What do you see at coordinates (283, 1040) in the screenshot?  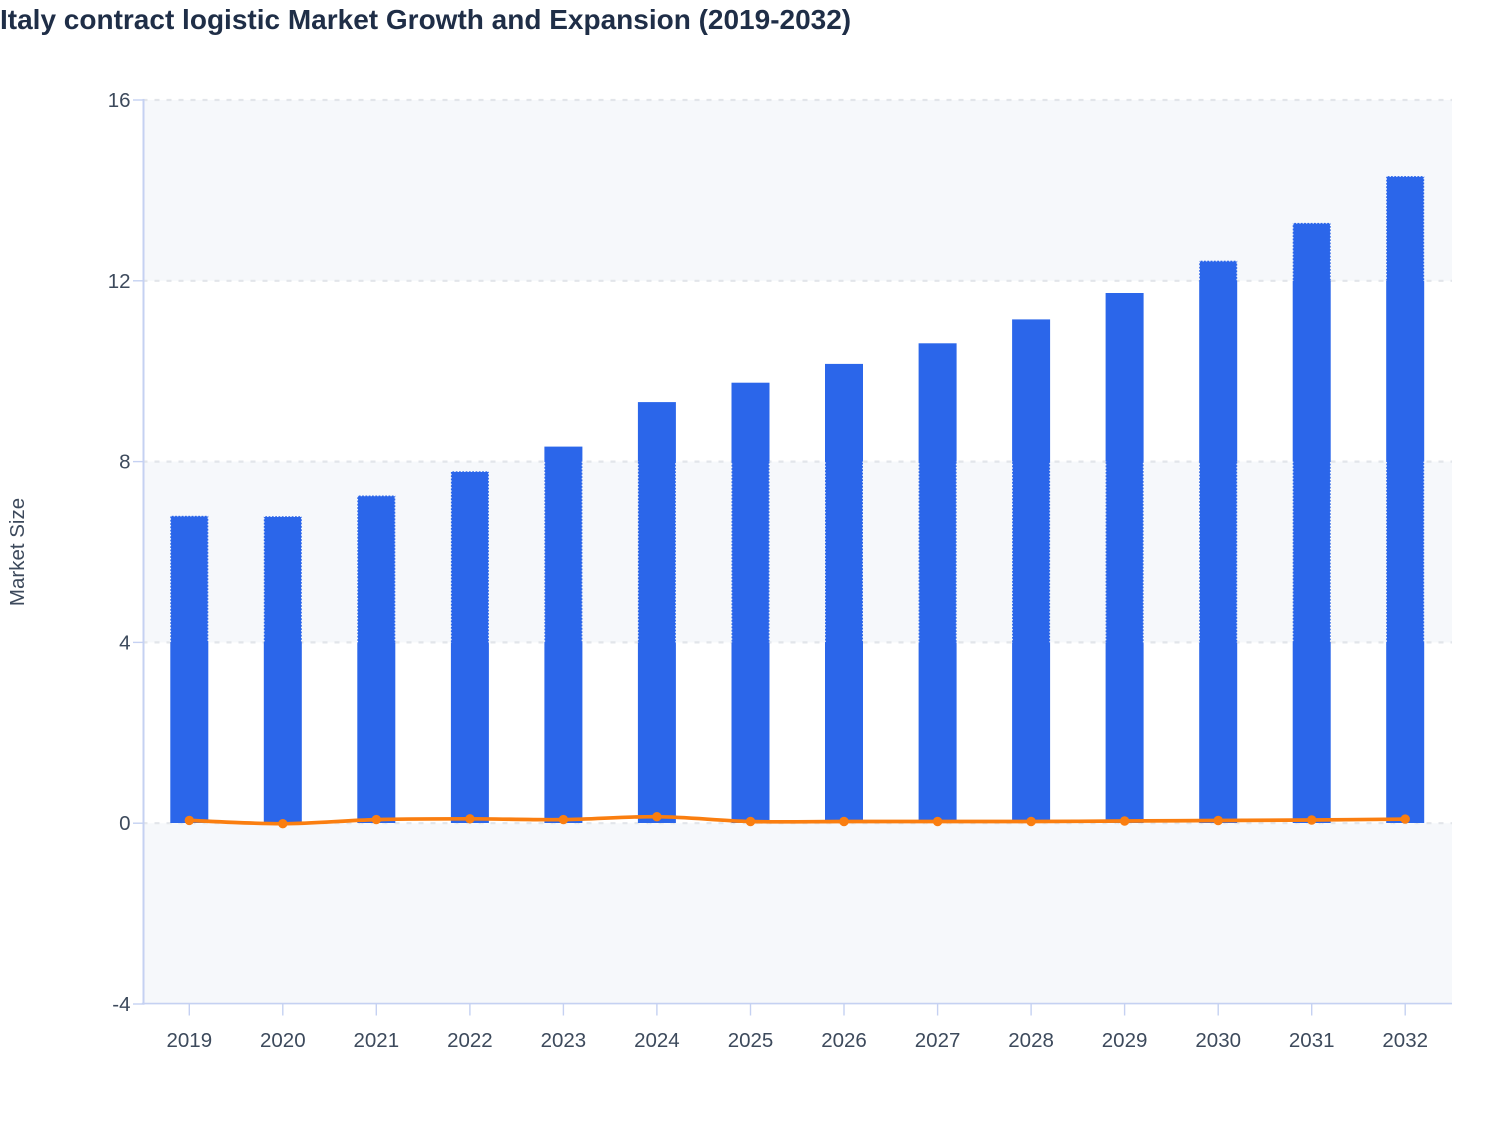 I see `svg-text: 2020` at bounding box center [283, 1040].